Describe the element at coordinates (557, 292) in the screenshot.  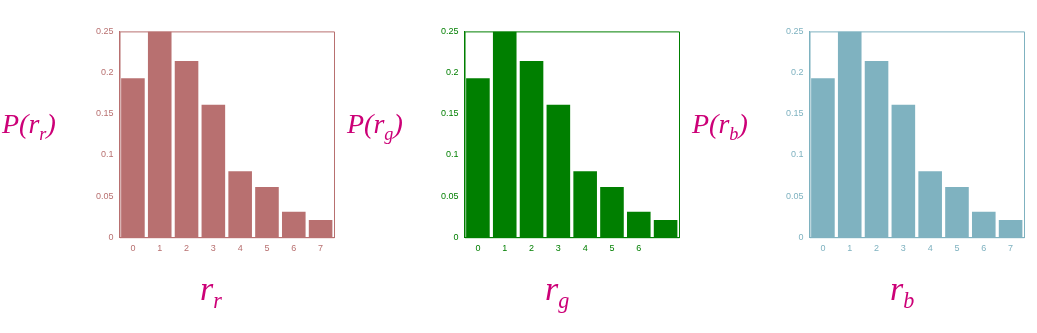
I see `x-axis-title: r$_{g}$` at that location.